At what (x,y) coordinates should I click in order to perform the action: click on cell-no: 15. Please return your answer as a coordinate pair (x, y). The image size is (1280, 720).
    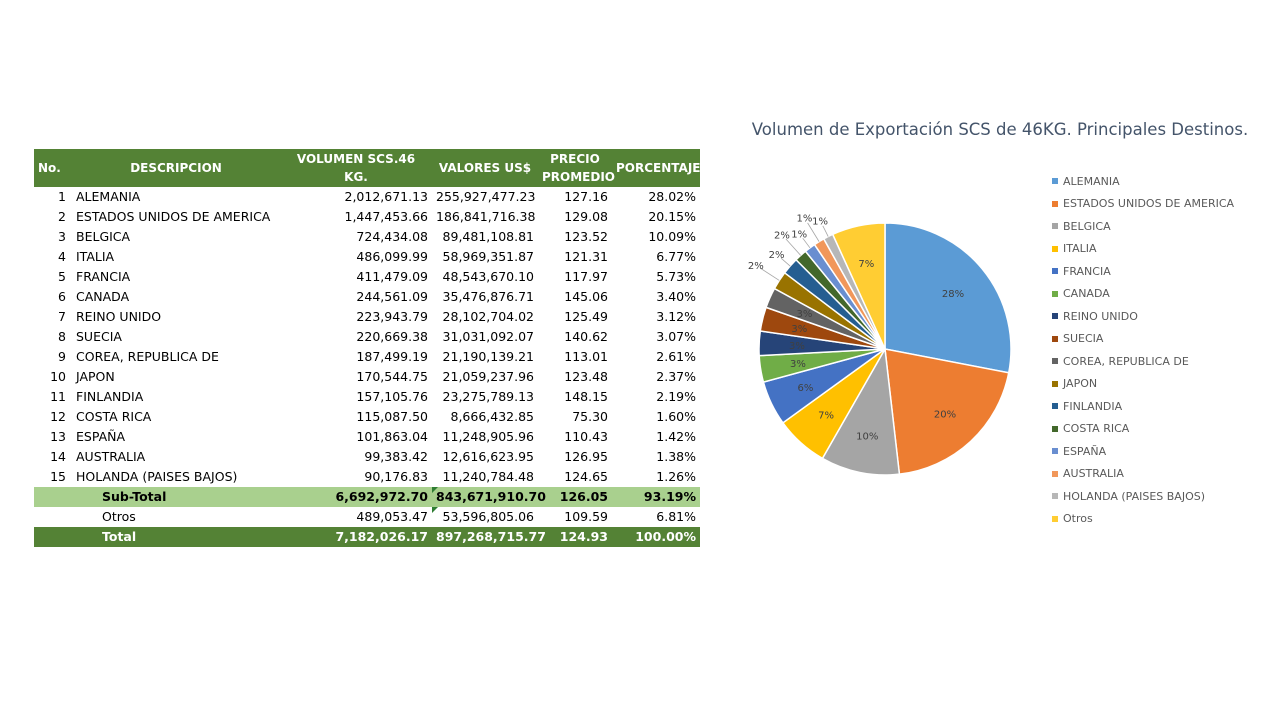
    Looking at the image, I should click on (58, 476).